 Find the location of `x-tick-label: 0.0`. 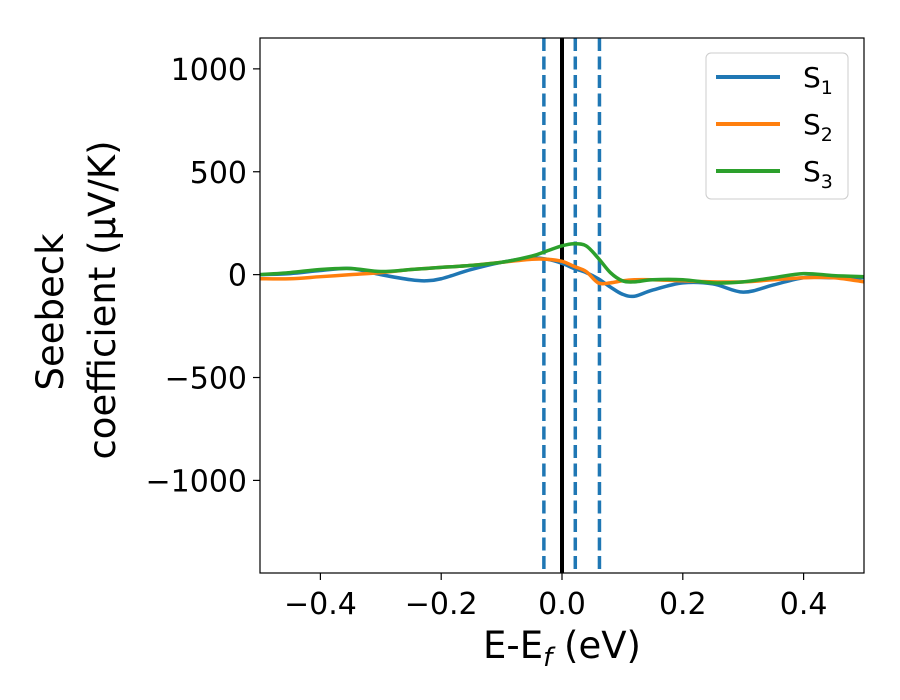

x-tick-label: 0.0 is located at coordinates (562, 604).